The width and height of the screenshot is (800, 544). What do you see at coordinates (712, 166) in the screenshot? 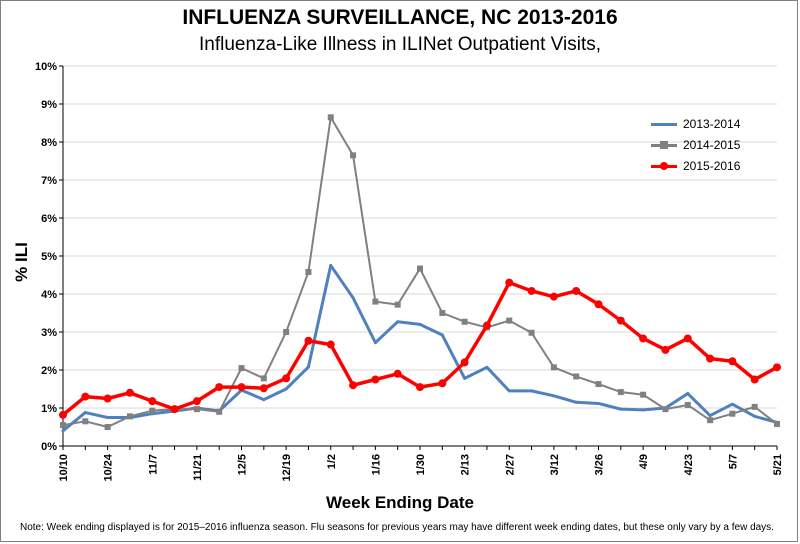
I see `legend-label-2015-2016: 2015-2016` at bounding box center [712, 166].